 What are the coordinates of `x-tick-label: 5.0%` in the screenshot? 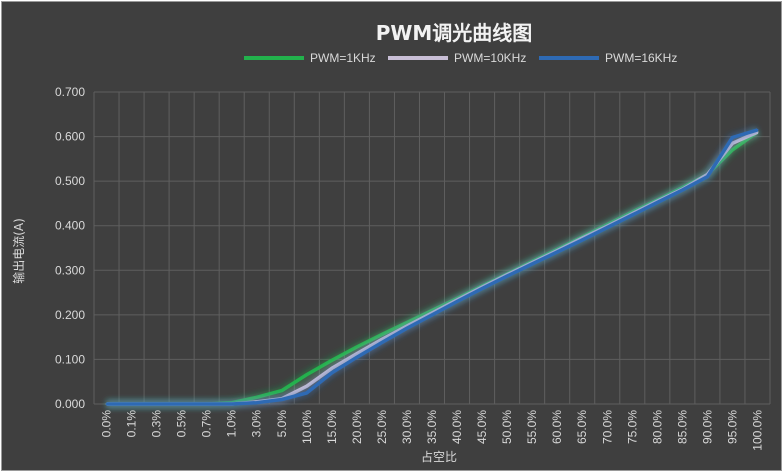 It's located at (282, 424).